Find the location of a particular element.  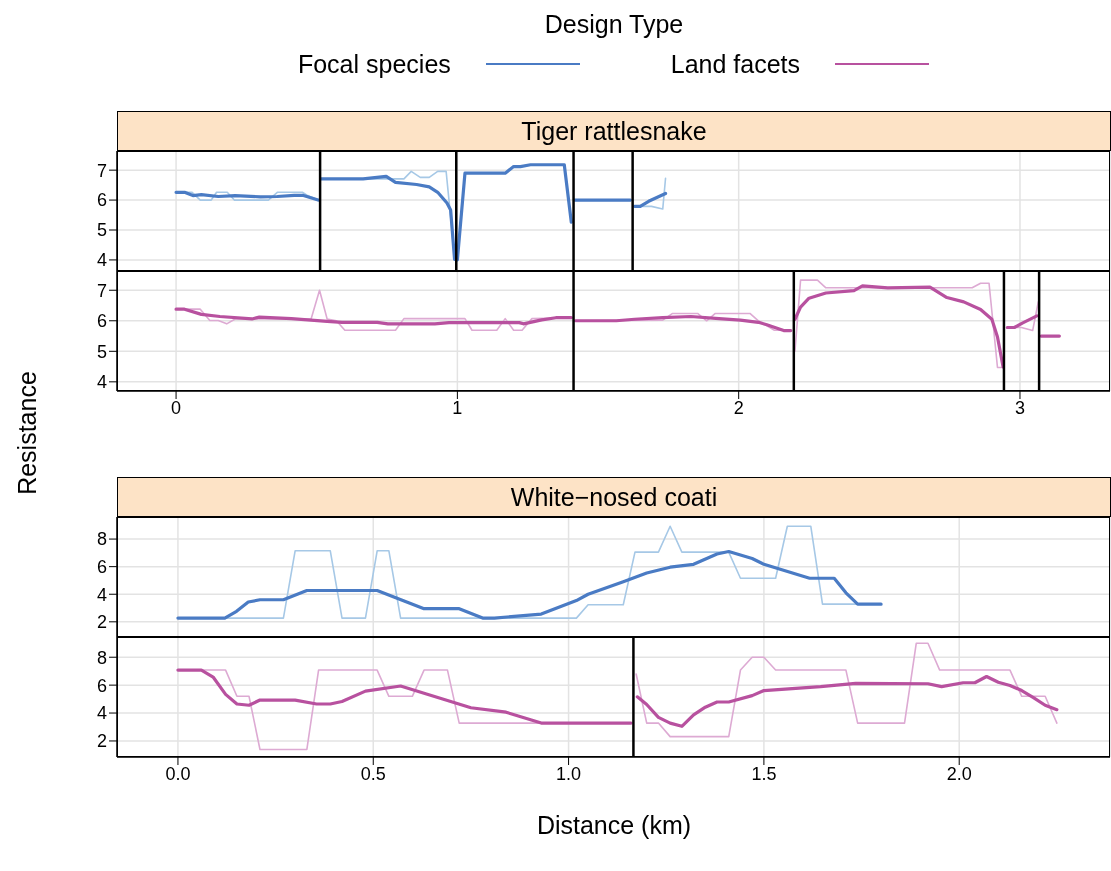

x-tick-label: 2 is located at coordinates (738, 407).